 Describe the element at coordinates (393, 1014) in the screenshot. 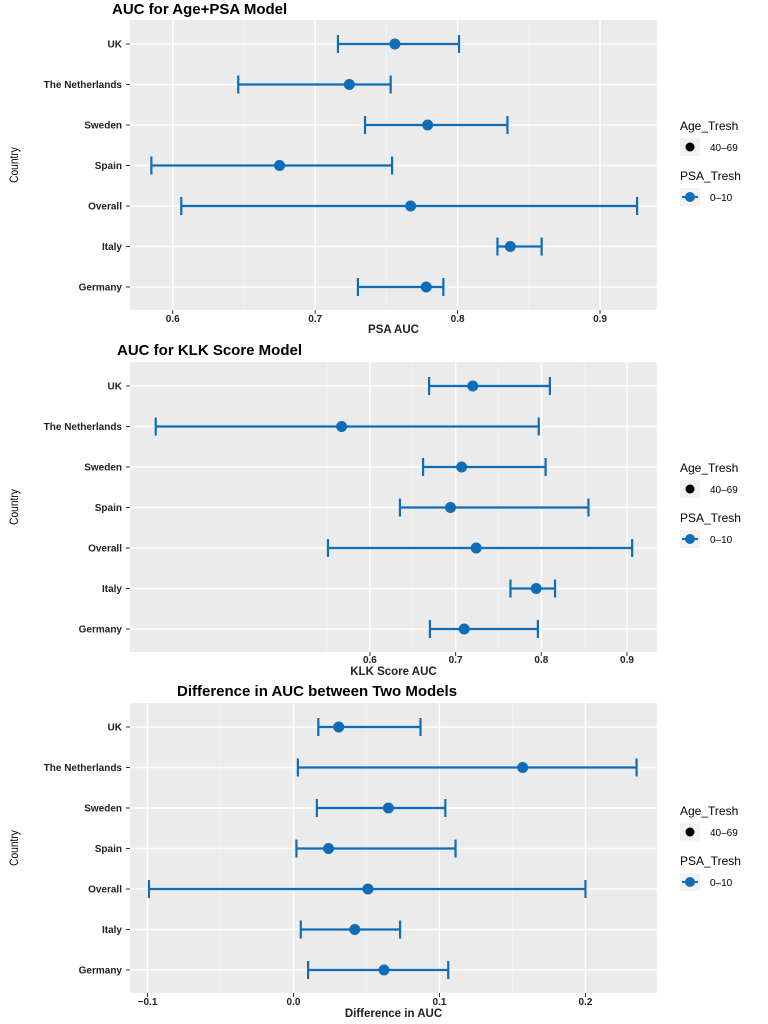

I see `x-axis-label: Difference in AUC` at that location.